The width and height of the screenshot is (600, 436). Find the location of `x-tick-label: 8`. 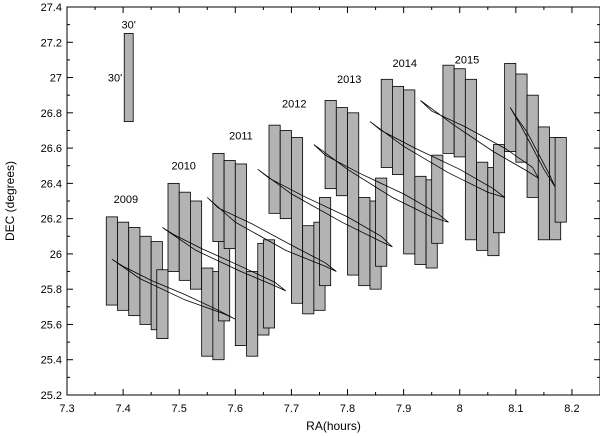

x-tick-label: 8 is located at coordinates (460, 409).